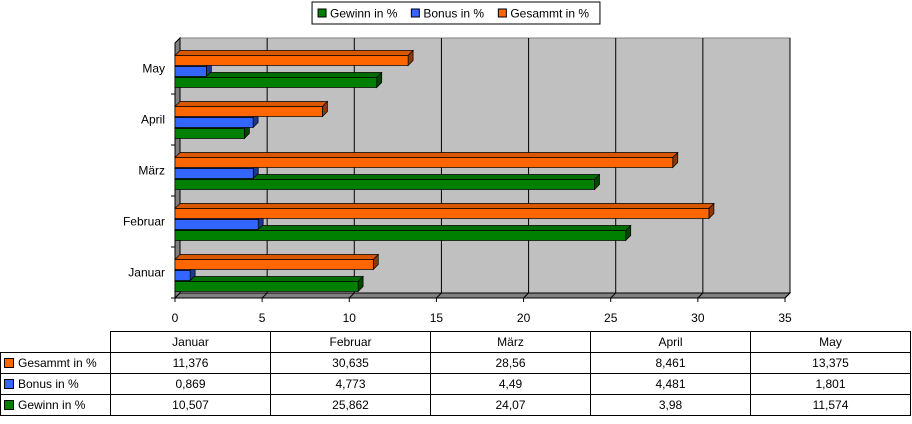  Describe the element at coordinates (549, 14) in the screenshot. I see `legend-label-gesammt-in: Gesammt in %` at that location.